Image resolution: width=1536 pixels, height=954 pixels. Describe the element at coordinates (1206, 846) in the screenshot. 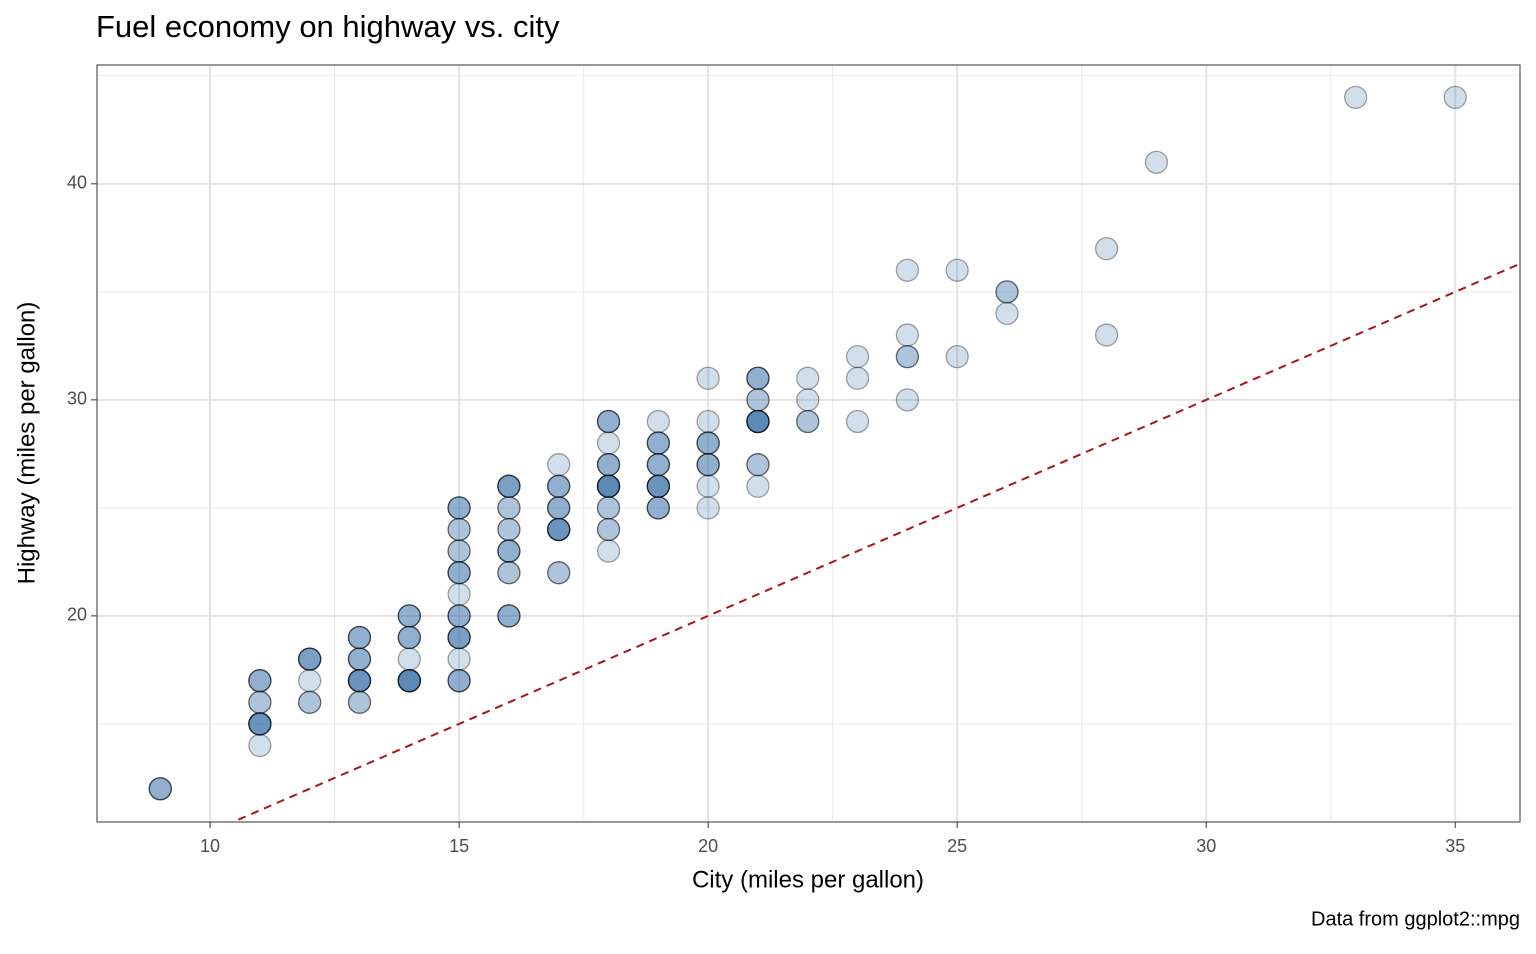

I see `x-tick-label: 30` at that location.